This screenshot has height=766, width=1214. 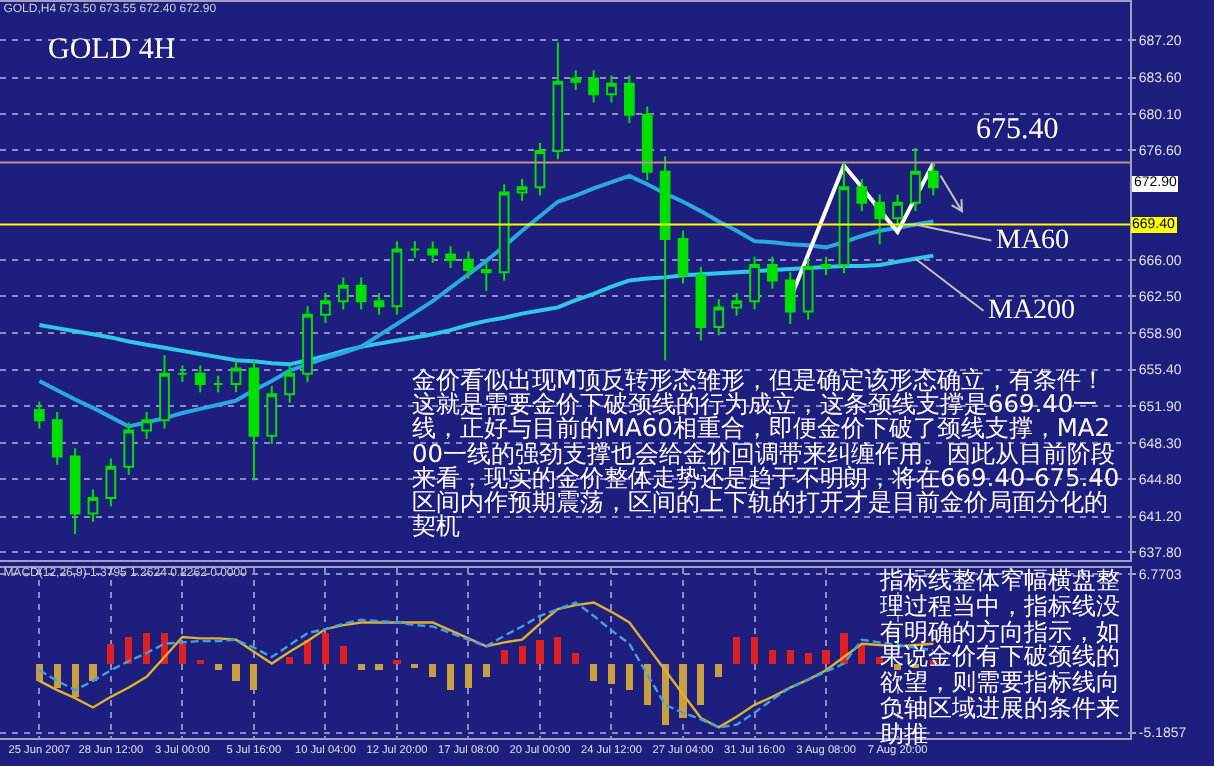 I want to click on annotation: GOLD 4H, so click(x=112, y=50).